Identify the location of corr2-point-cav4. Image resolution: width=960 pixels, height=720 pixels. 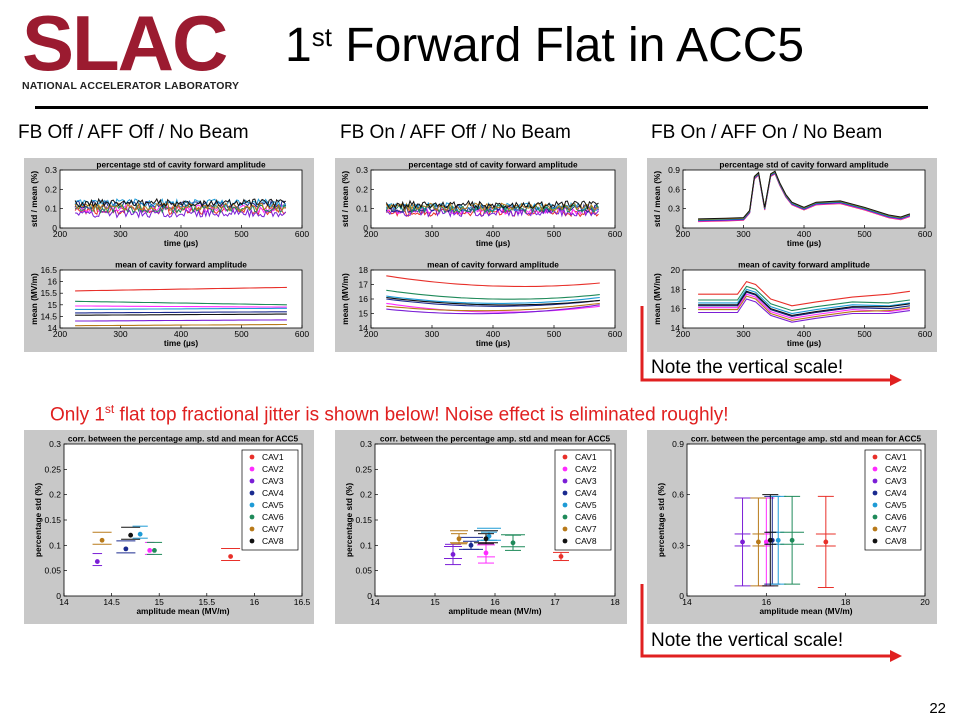
(471, 545).